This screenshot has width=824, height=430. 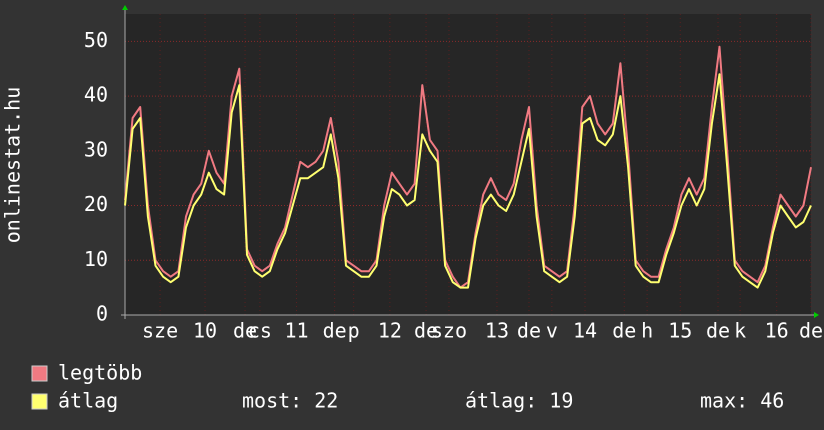 What do you see at coordinates (354, 331) in the screenshot?
I see `x-tick-label: p` at bounding box center [354, 331].